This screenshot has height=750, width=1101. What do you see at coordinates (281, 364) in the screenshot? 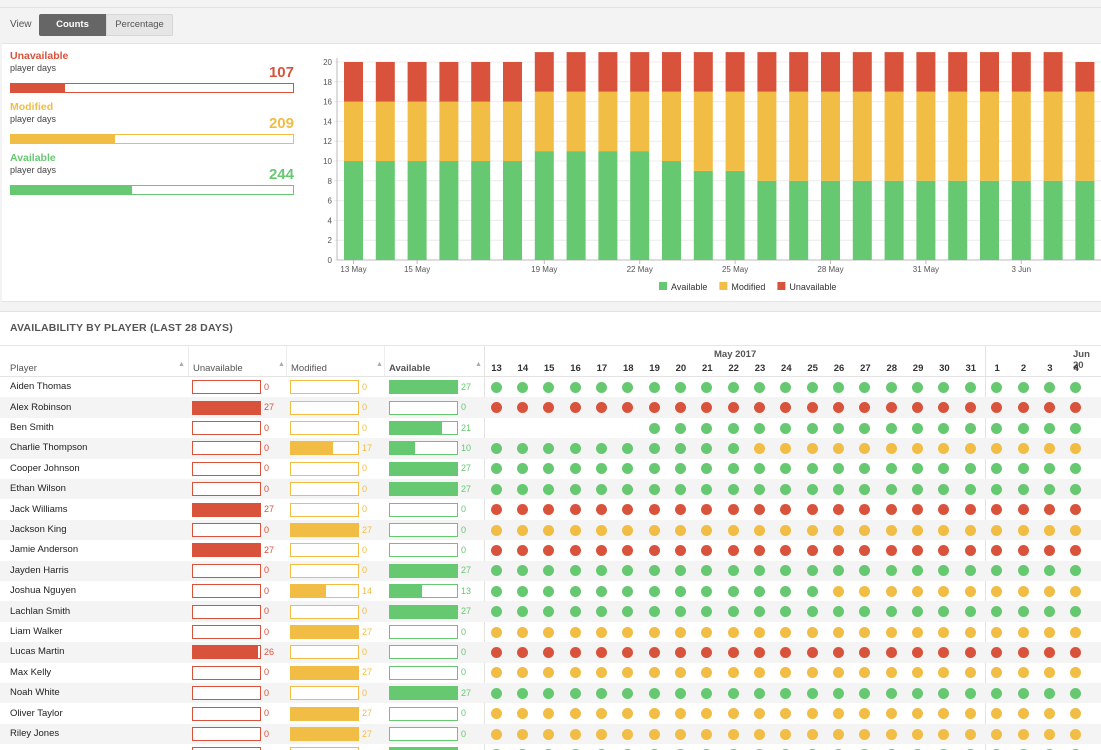
I see `sort-icon: ▲` at bounding box center [281, 364].